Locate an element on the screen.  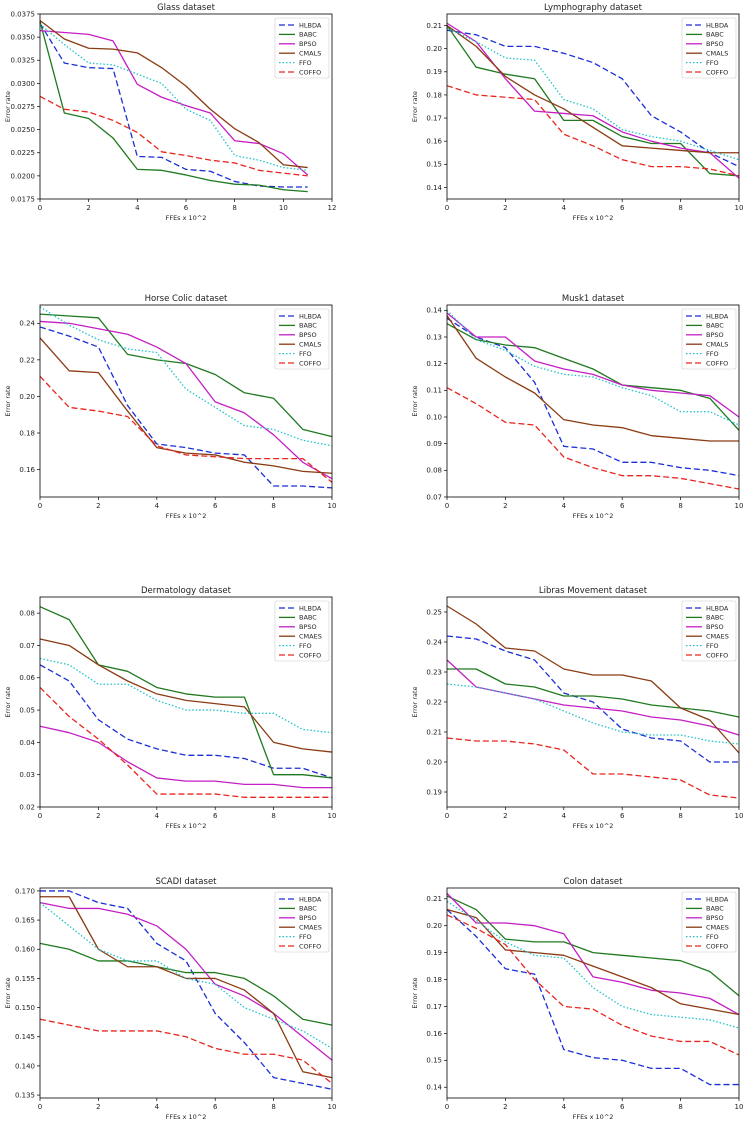
legend-label-cmaes: CMAES is located at coordinates (310, 928).